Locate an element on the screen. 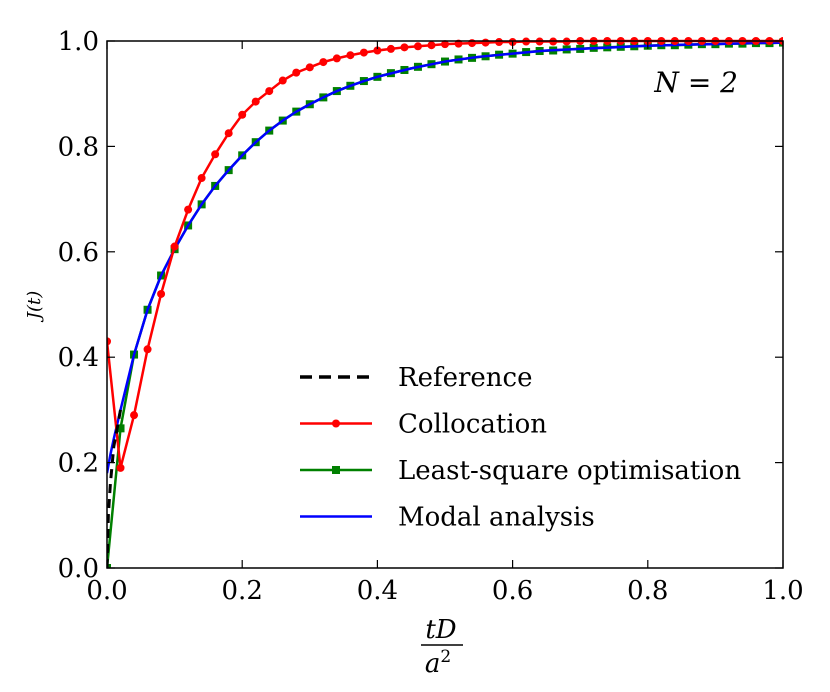 The image size is (830, 692). x-tick-label: 0.2 is located at coordinates (242, 591).